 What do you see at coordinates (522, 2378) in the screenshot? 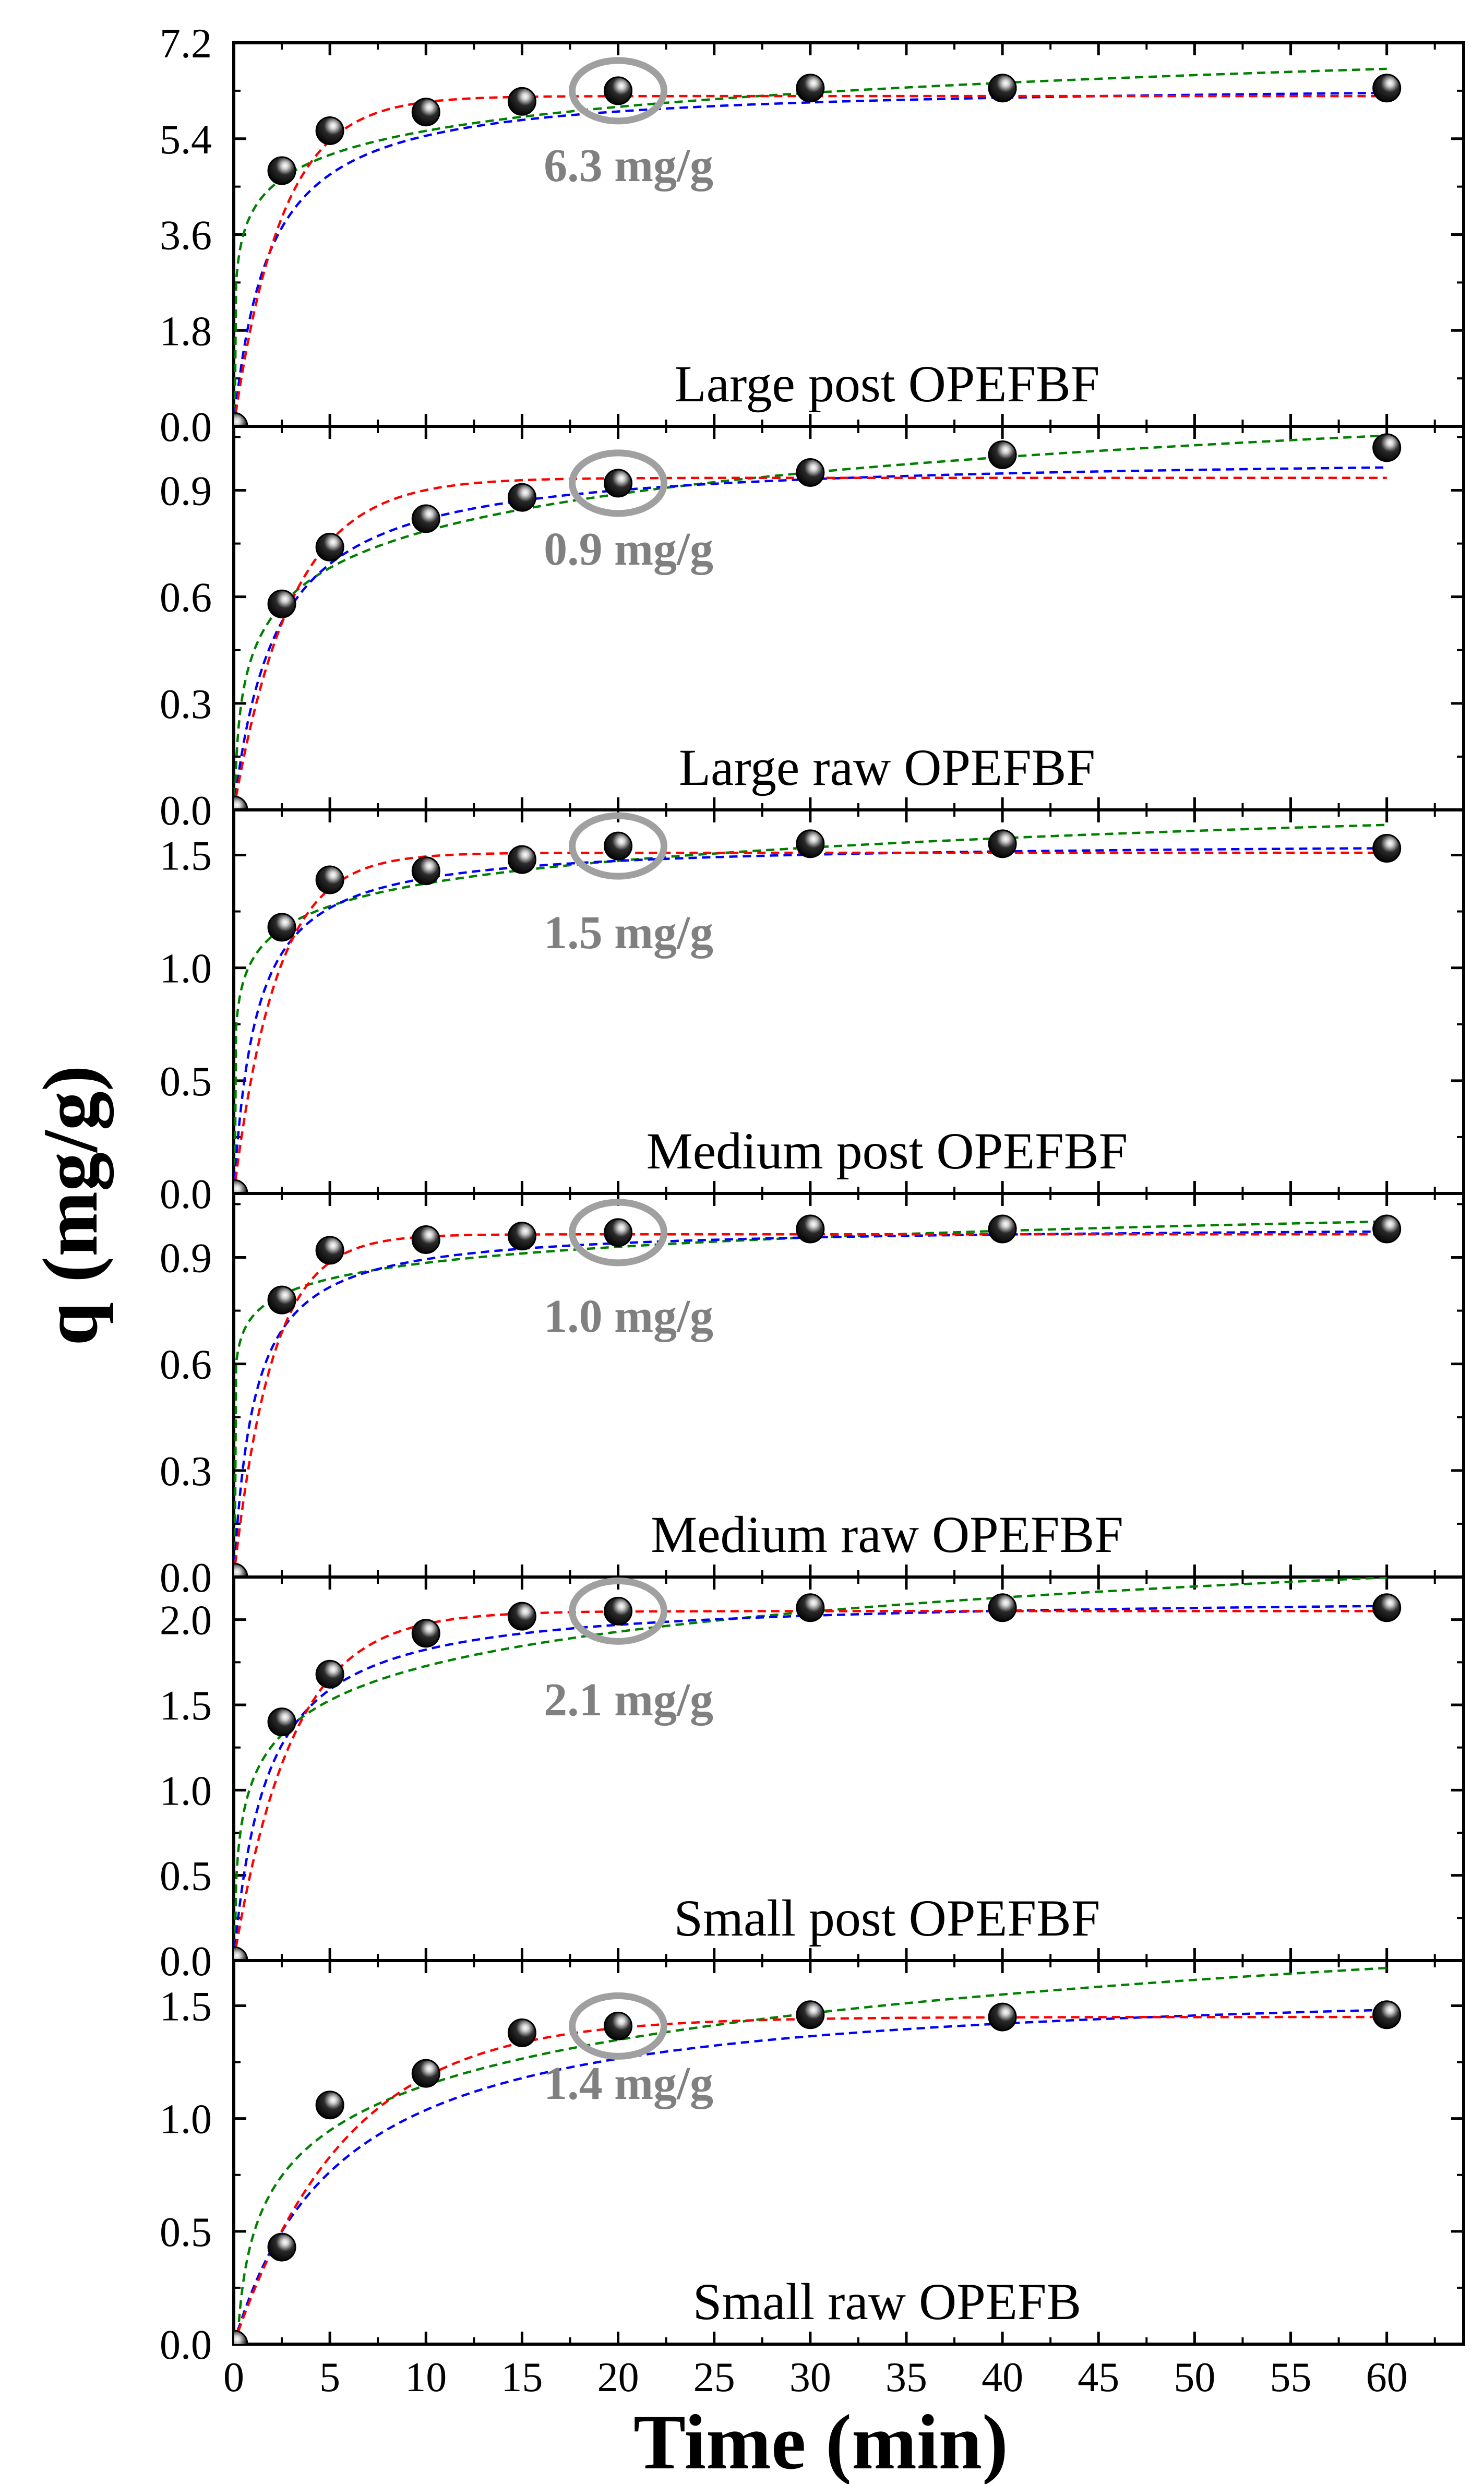
I see `x-tick-label: 15` at bounding box center [522, 2378].